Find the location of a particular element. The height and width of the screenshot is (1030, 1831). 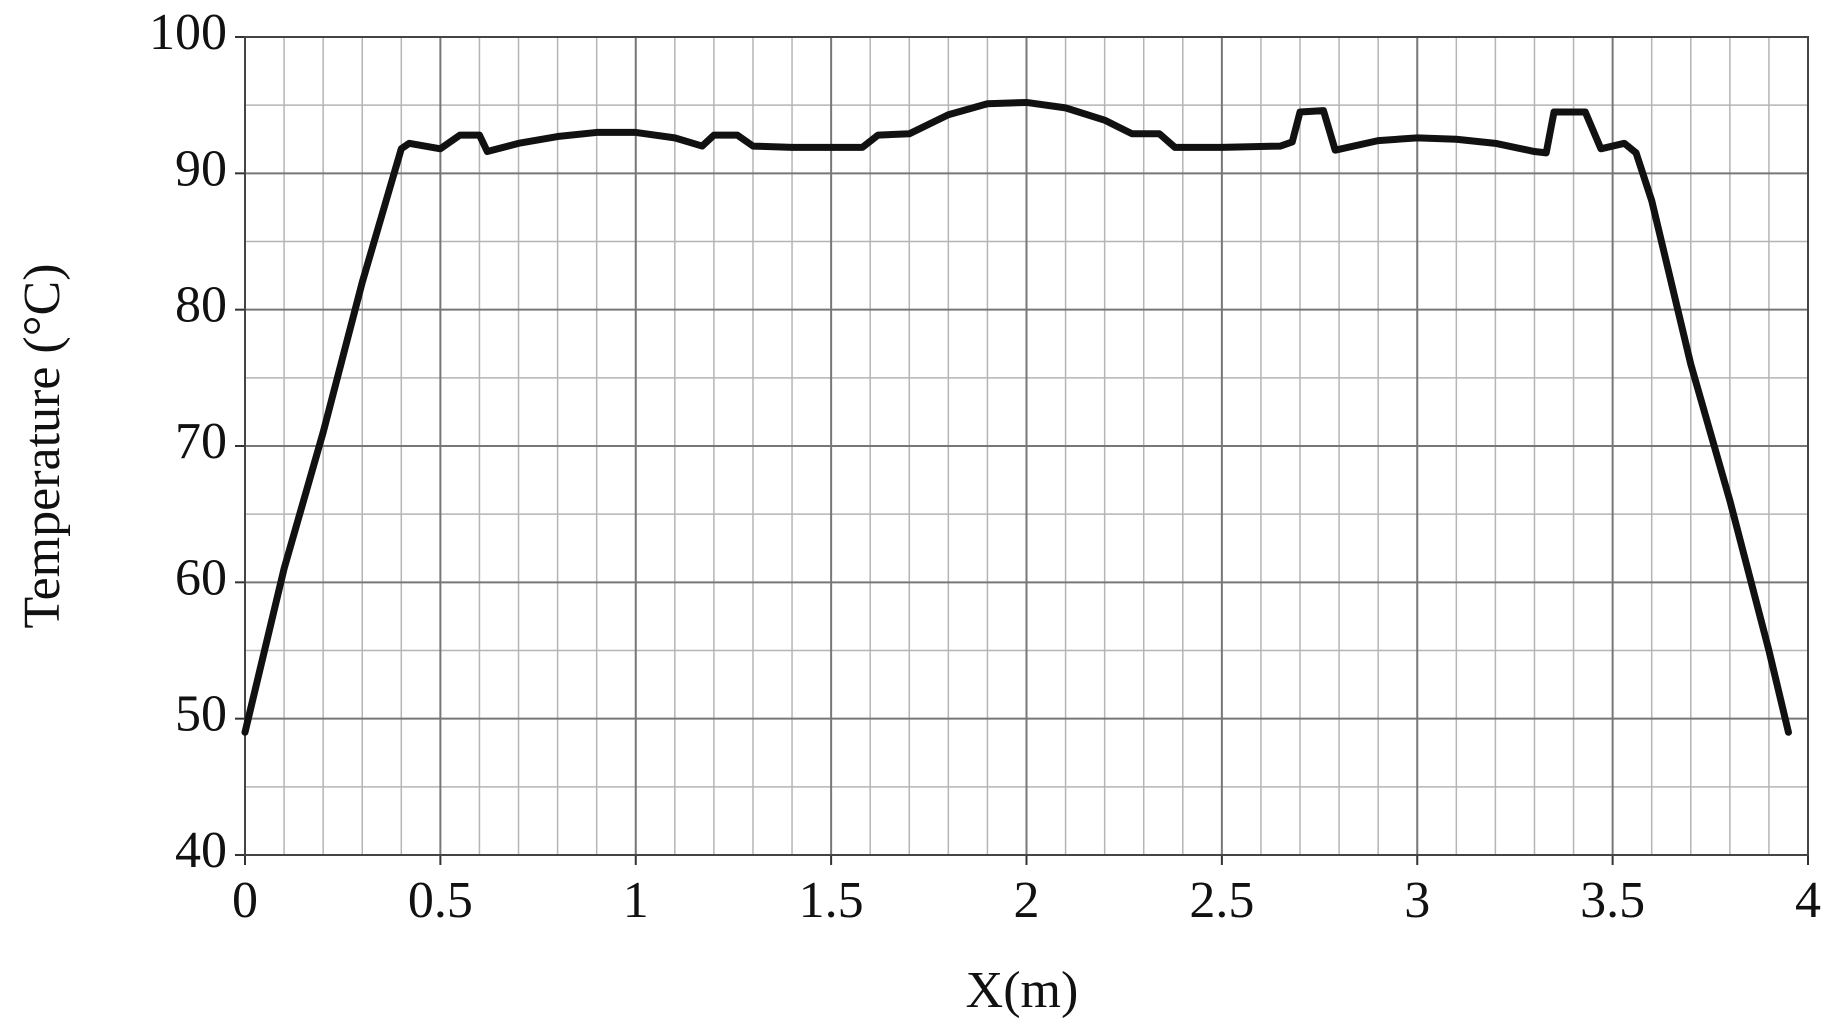

x-tick-label: 3.5 is located at coordinates (1612, 900).